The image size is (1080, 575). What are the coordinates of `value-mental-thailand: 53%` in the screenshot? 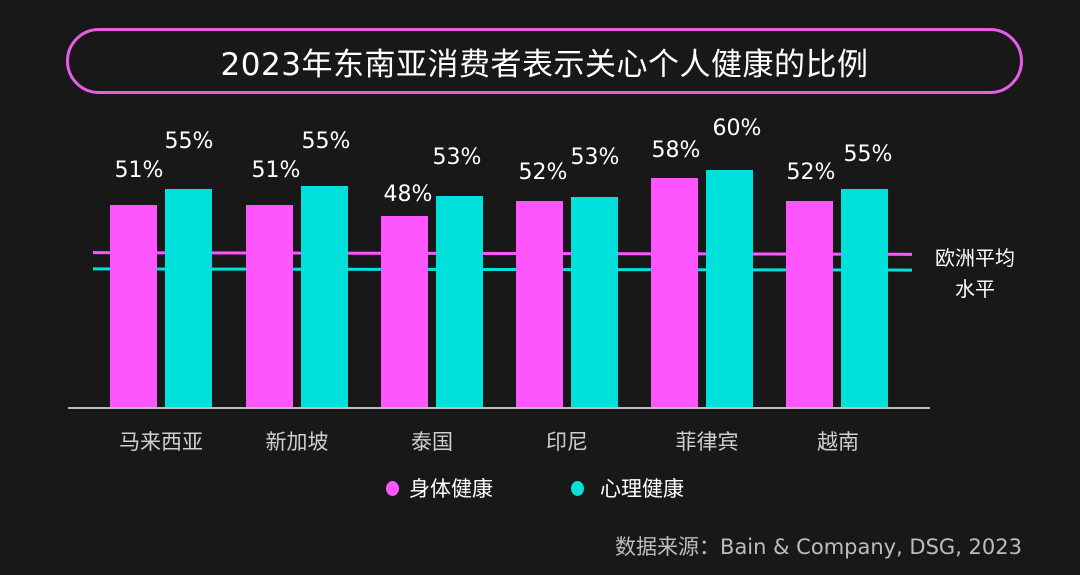 It's located at (457, 157).